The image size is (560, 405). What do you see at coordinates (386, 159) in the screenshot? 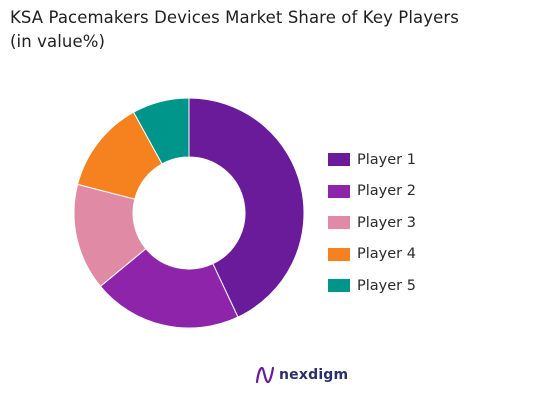
I see `legend-label: Player 1` at bounding box center [386, 159].